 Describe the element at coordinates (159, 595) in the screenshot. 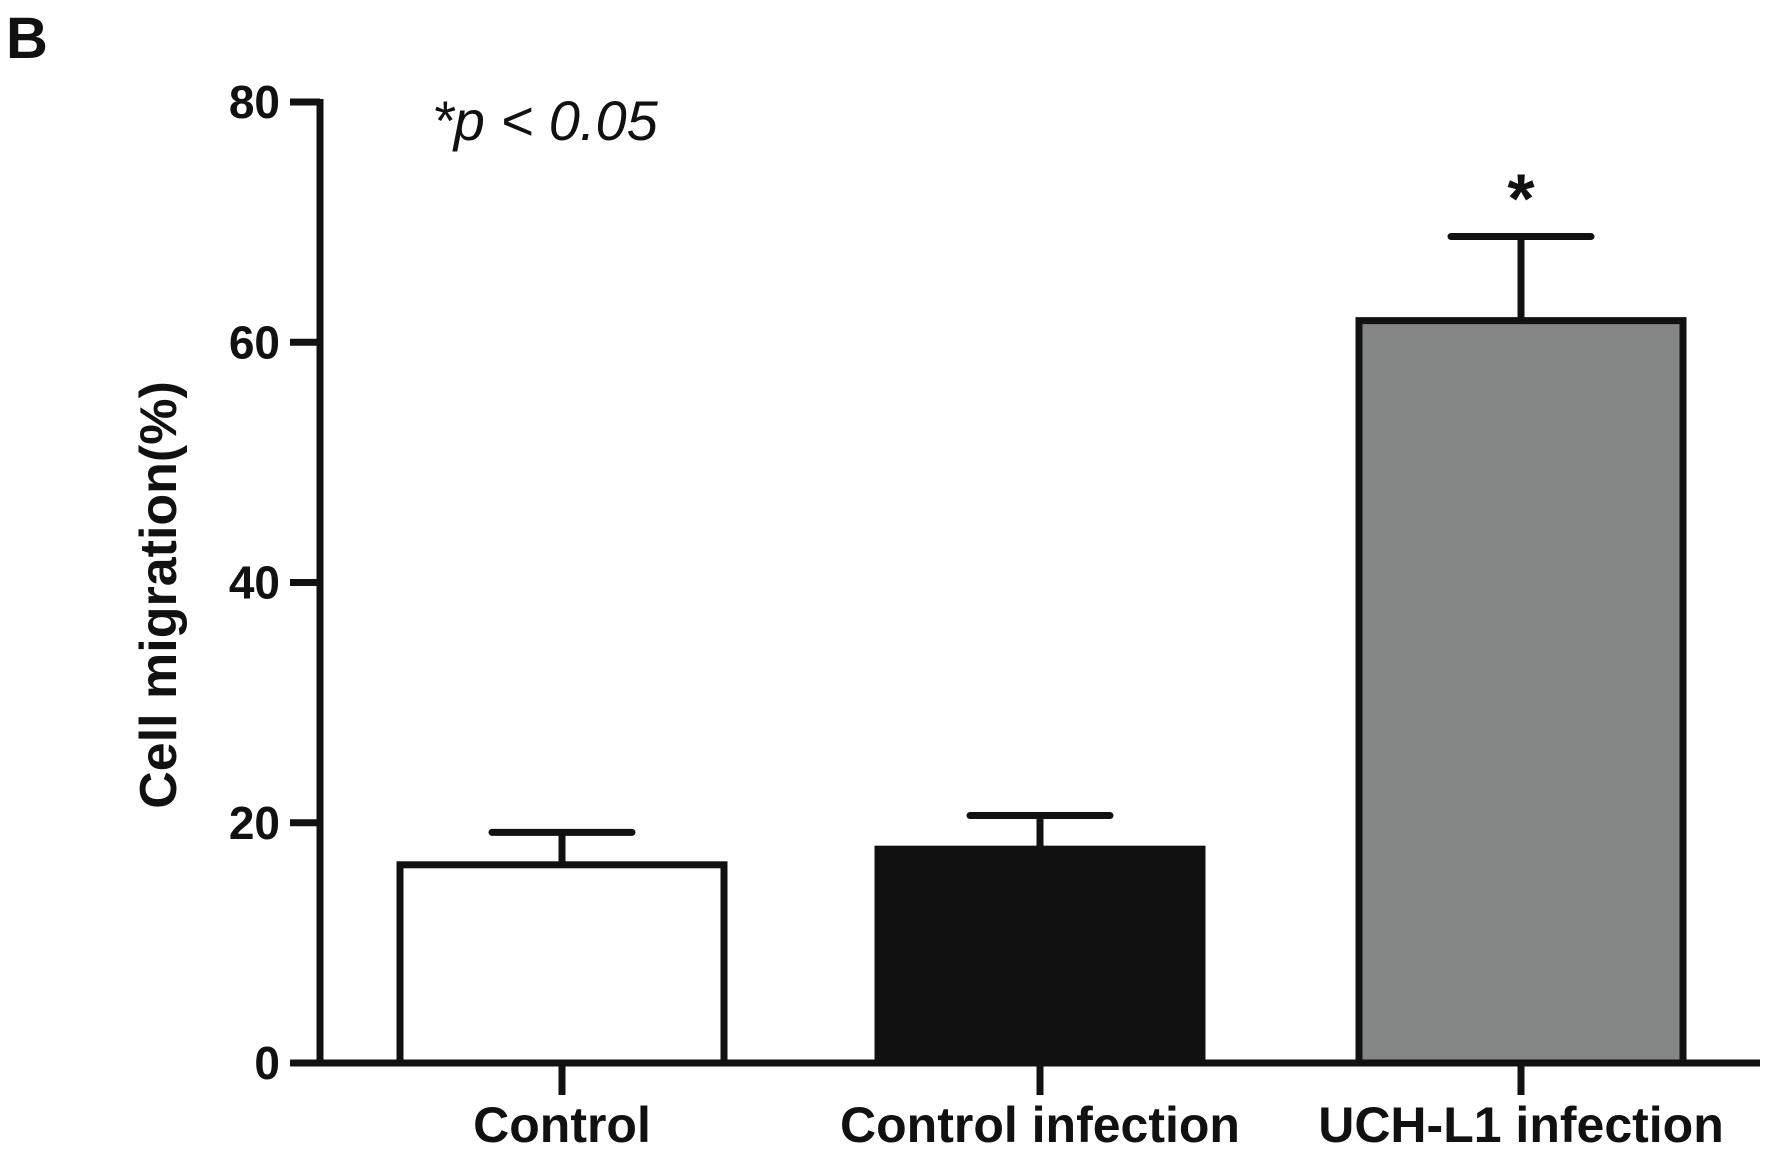

I see `y-axis-title: Cell migration(%)` at that location.